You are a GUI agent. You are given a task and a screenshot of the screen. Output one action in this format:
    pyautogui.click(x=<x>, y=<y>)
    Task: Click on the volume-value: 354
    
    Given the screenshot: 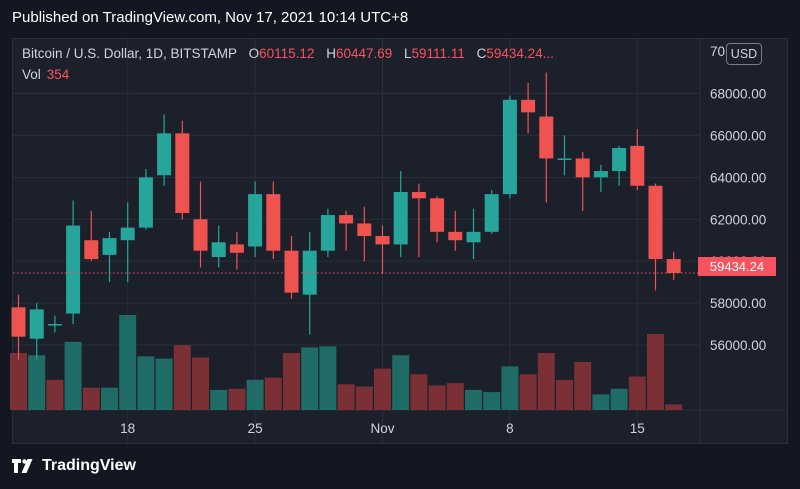 What is the action you would take?
    pyautogui.click(x=58, y=74)
    